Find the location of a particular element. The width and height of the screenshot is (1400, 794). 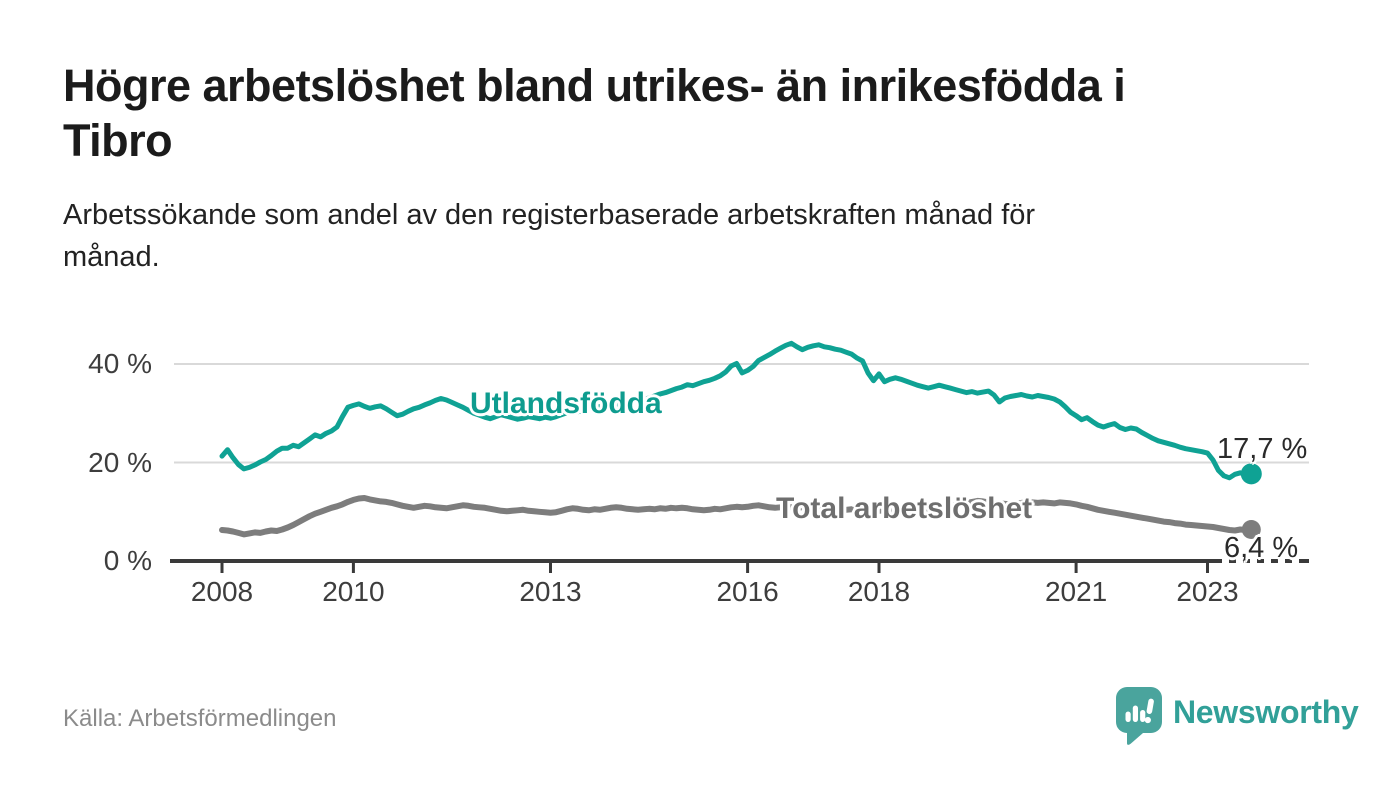

y-axis-label-0: 0 % is located at coordinates (127, 560).